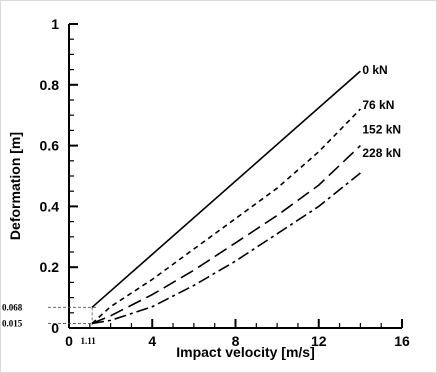 Image resolution: width=437 pixels, height=373 pixels. Describe the element at coordinates (402, 341) in the screenshot. I see `x-tick-label: 16` at that location.